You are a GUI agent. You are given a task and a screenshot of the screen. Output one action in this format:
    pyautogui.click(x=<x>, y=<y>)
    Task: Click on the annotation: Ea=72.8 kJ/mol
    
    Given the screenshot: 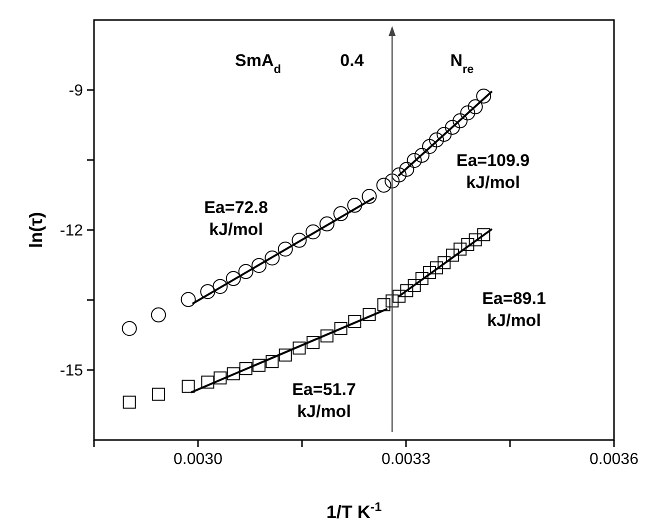 What is the action you would take?
    pyautogui.click(x=236, y=218)
    